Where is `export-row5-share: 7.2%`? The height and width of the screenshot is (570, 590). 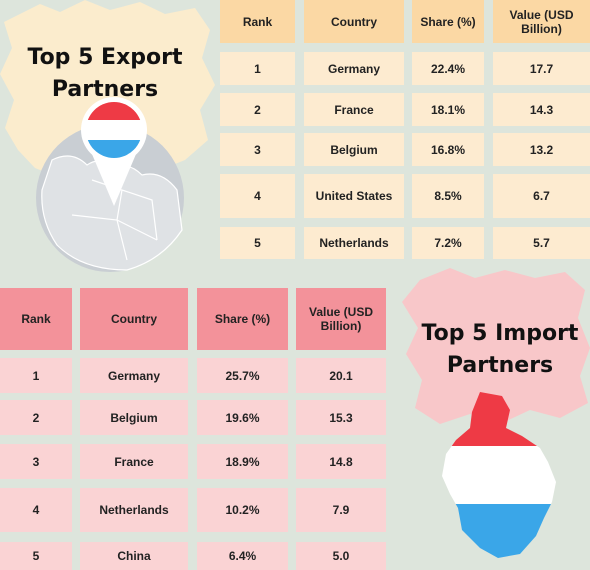 export-row5-share: 7.2% is located at coordinates (448, 243).